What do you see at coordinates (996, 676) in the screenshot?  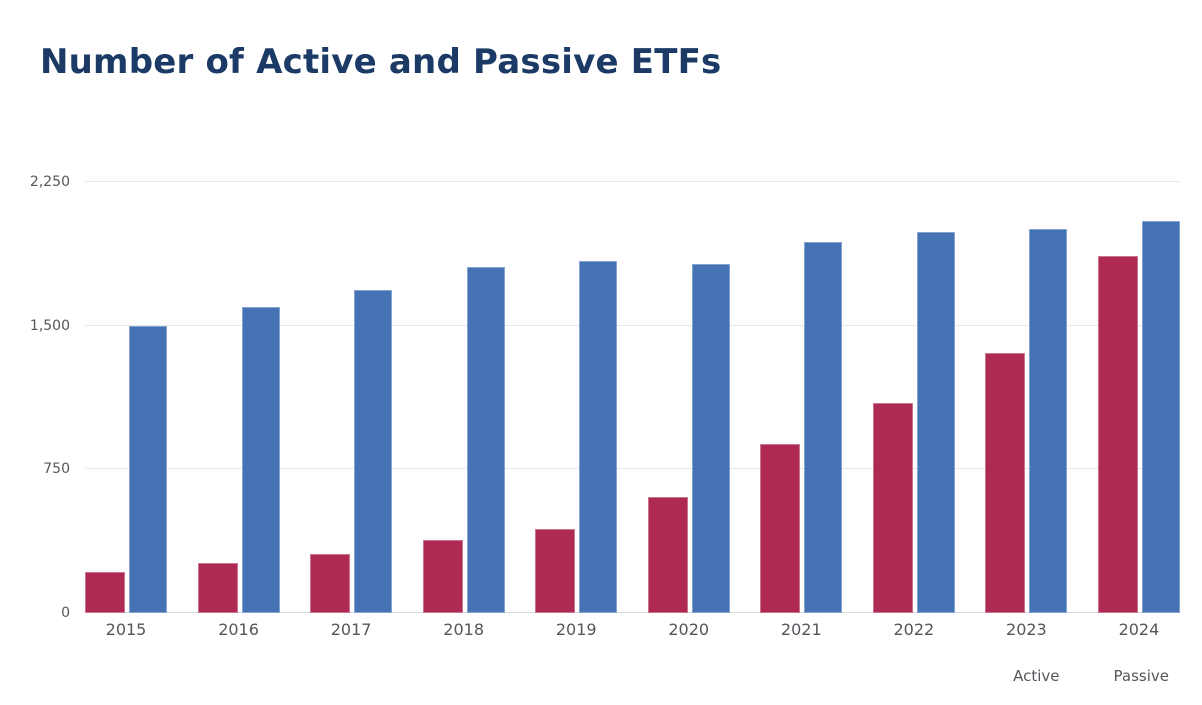 I see `active-swatch-icon` at bounding box center [996, 676].